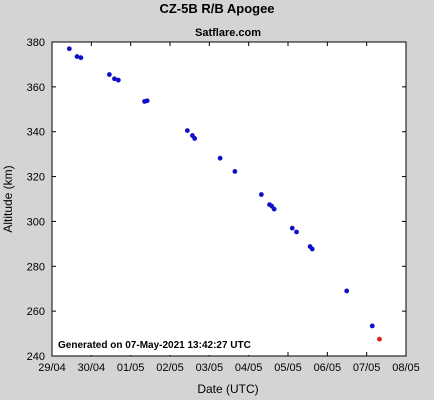 The image size is (434, 400). Describe the element at coordinates (328, 368) in the screenshot. I see `x-tick-label: 06/05` at that location.